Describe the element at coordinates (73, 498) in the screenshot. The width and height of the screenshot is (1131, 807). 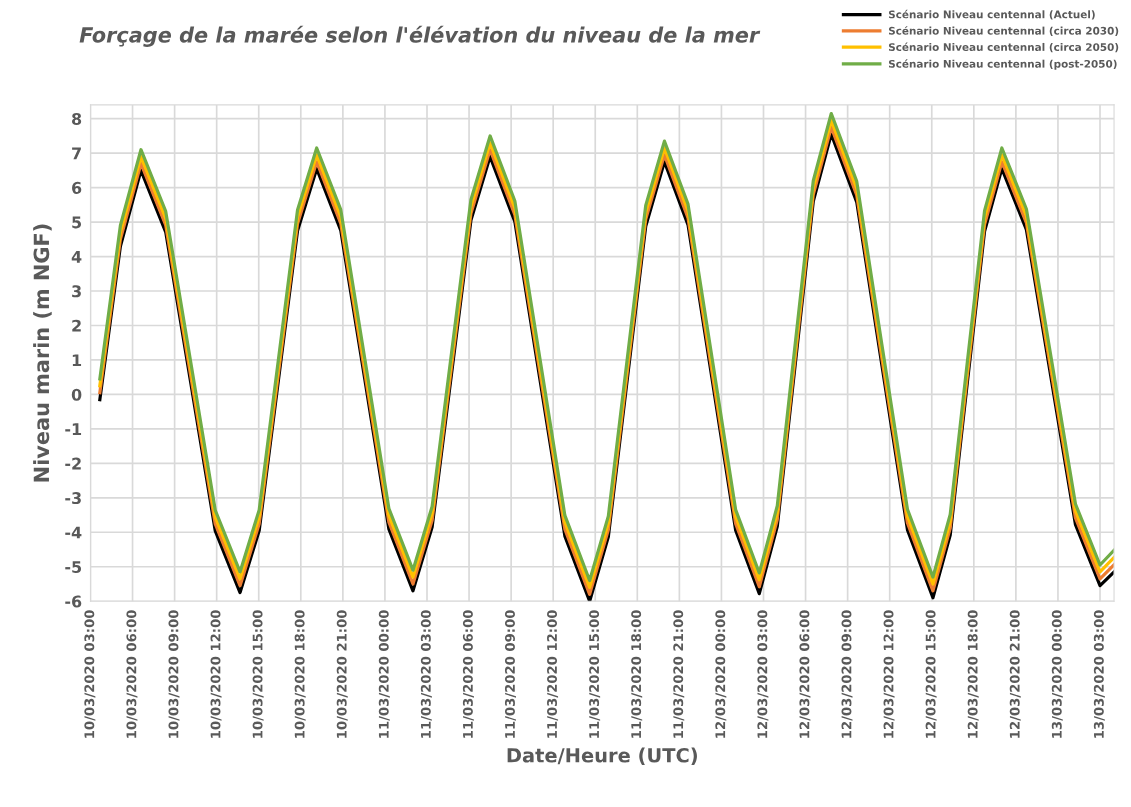
I see `y-tick-label: -3` at that location.